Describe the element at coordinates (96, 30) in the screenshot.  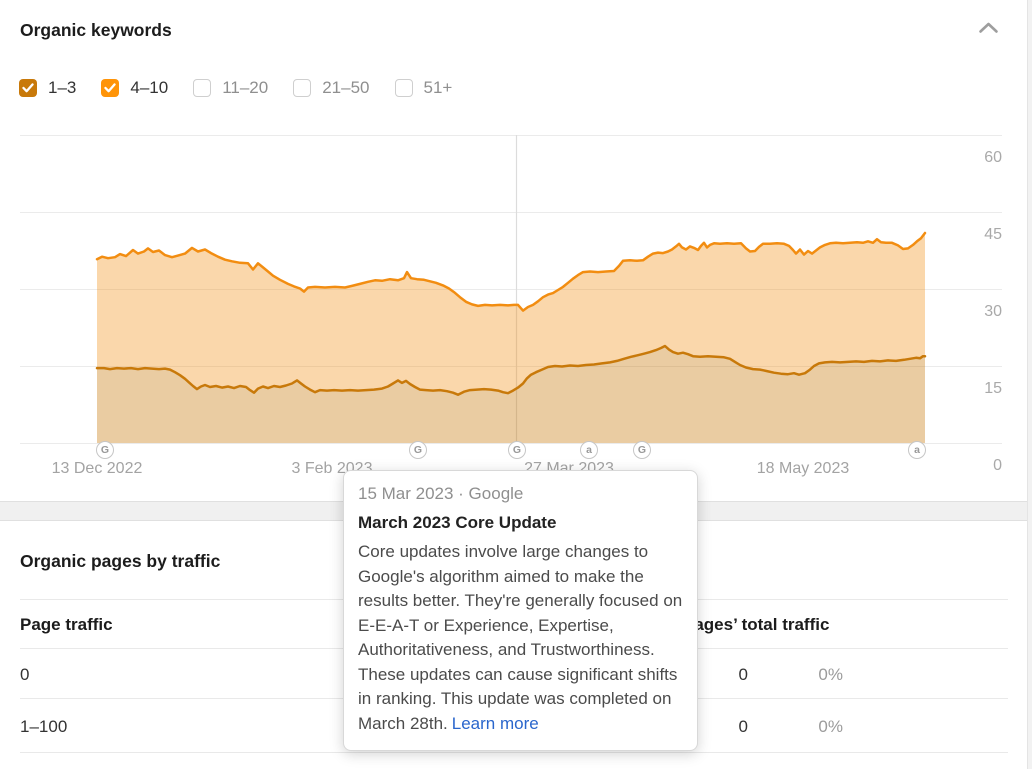
I see `panel-title-organic-keywords: Organic keywords` at that location.